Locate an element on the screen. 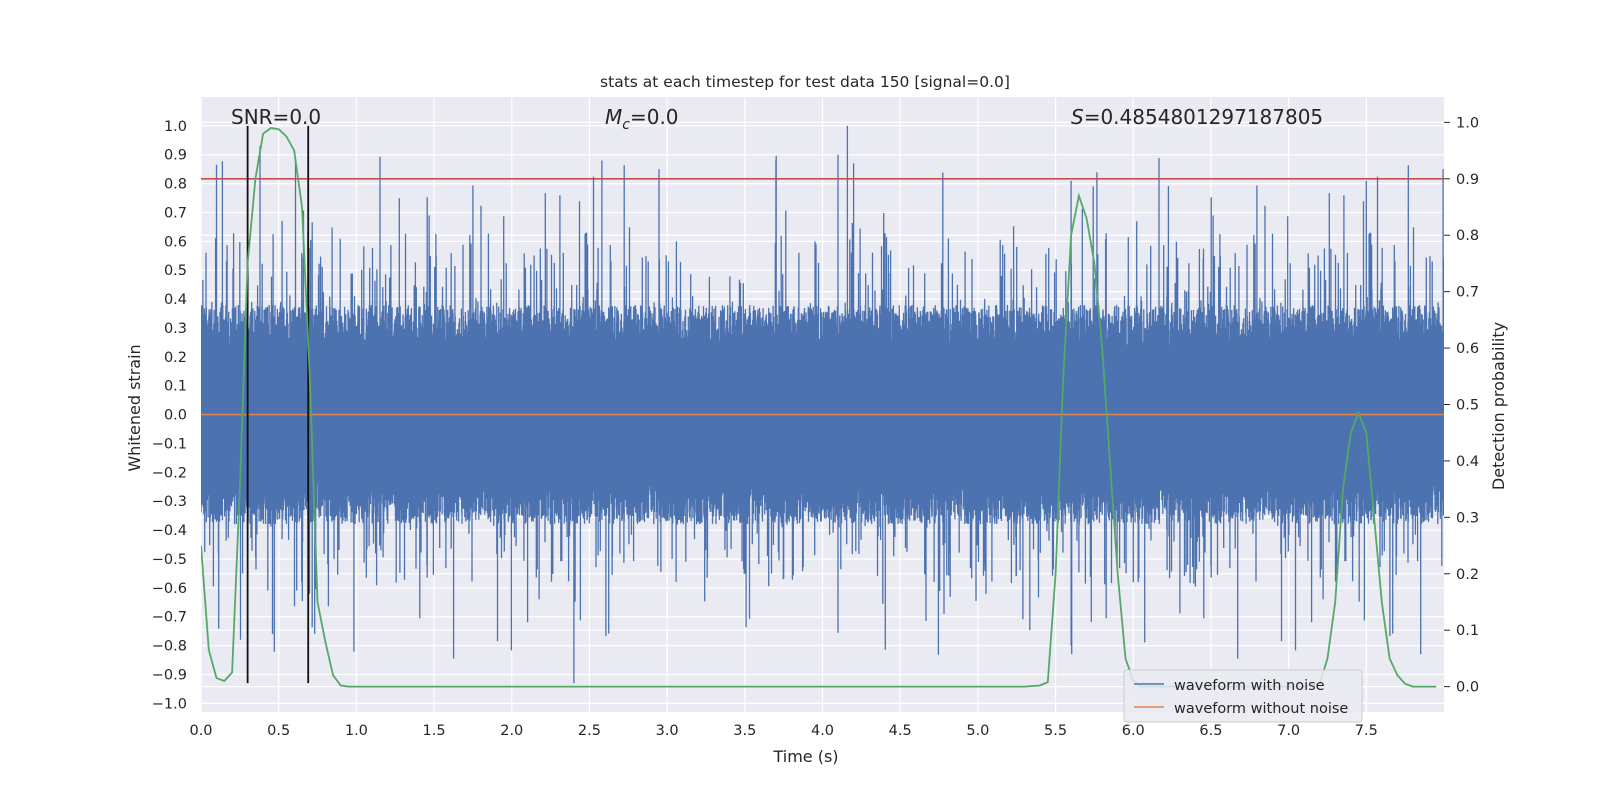  s-annotation: S=0.4854801297187805 is located at coordinates (1197, 117).